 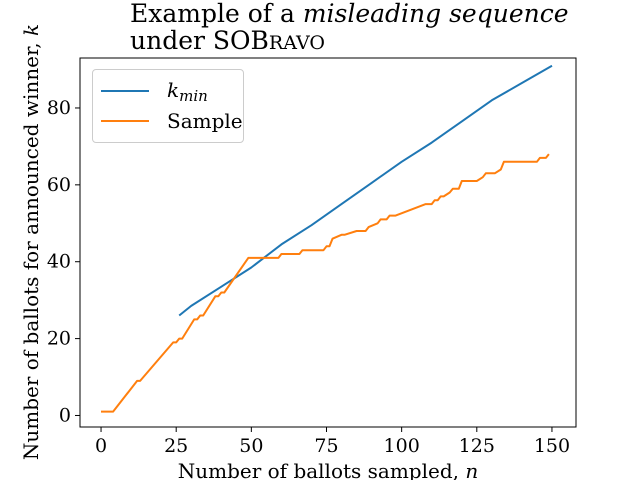 What do you see at coordinates (326, 446) in the screenshot?
I see `x-tick-label: 75` at bounding box center [326, 446].